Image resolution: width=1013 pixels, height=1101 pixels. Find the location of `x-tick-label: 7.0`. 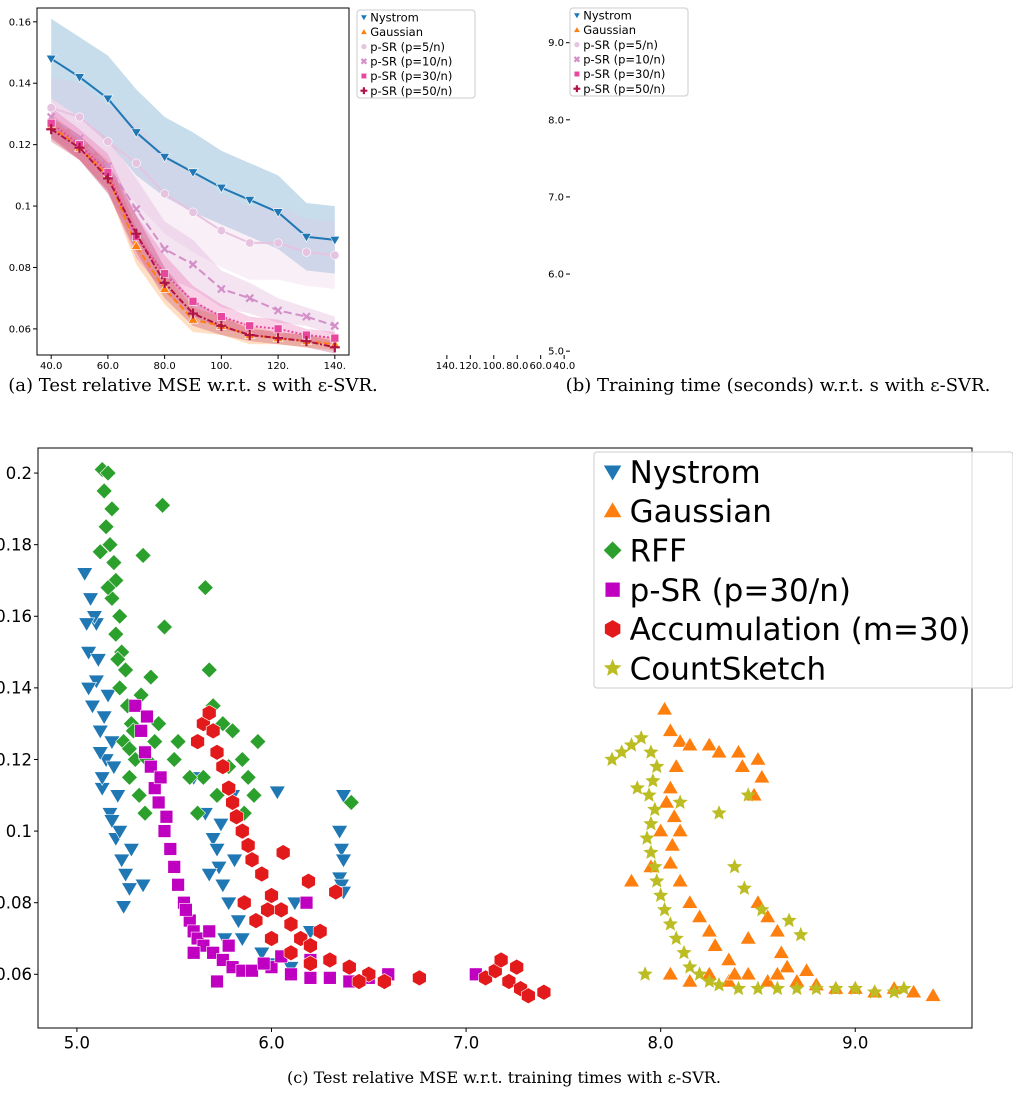

x-tick-label: 7.0 is located at coordinates (466, 1043).